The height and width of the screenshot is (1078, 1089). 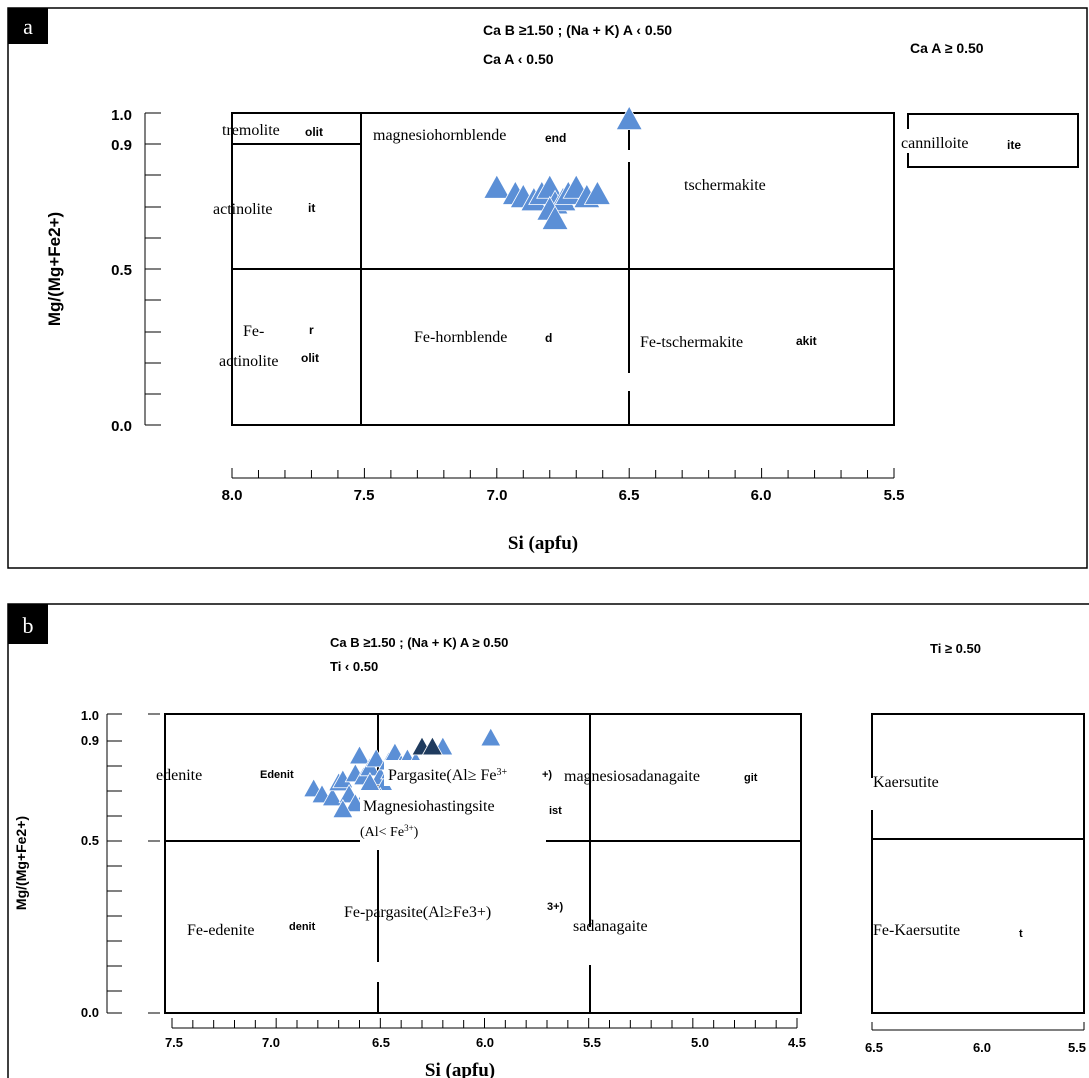 I want to click on panel-b-field-edenite: edenite, so click(x=179, y=775).